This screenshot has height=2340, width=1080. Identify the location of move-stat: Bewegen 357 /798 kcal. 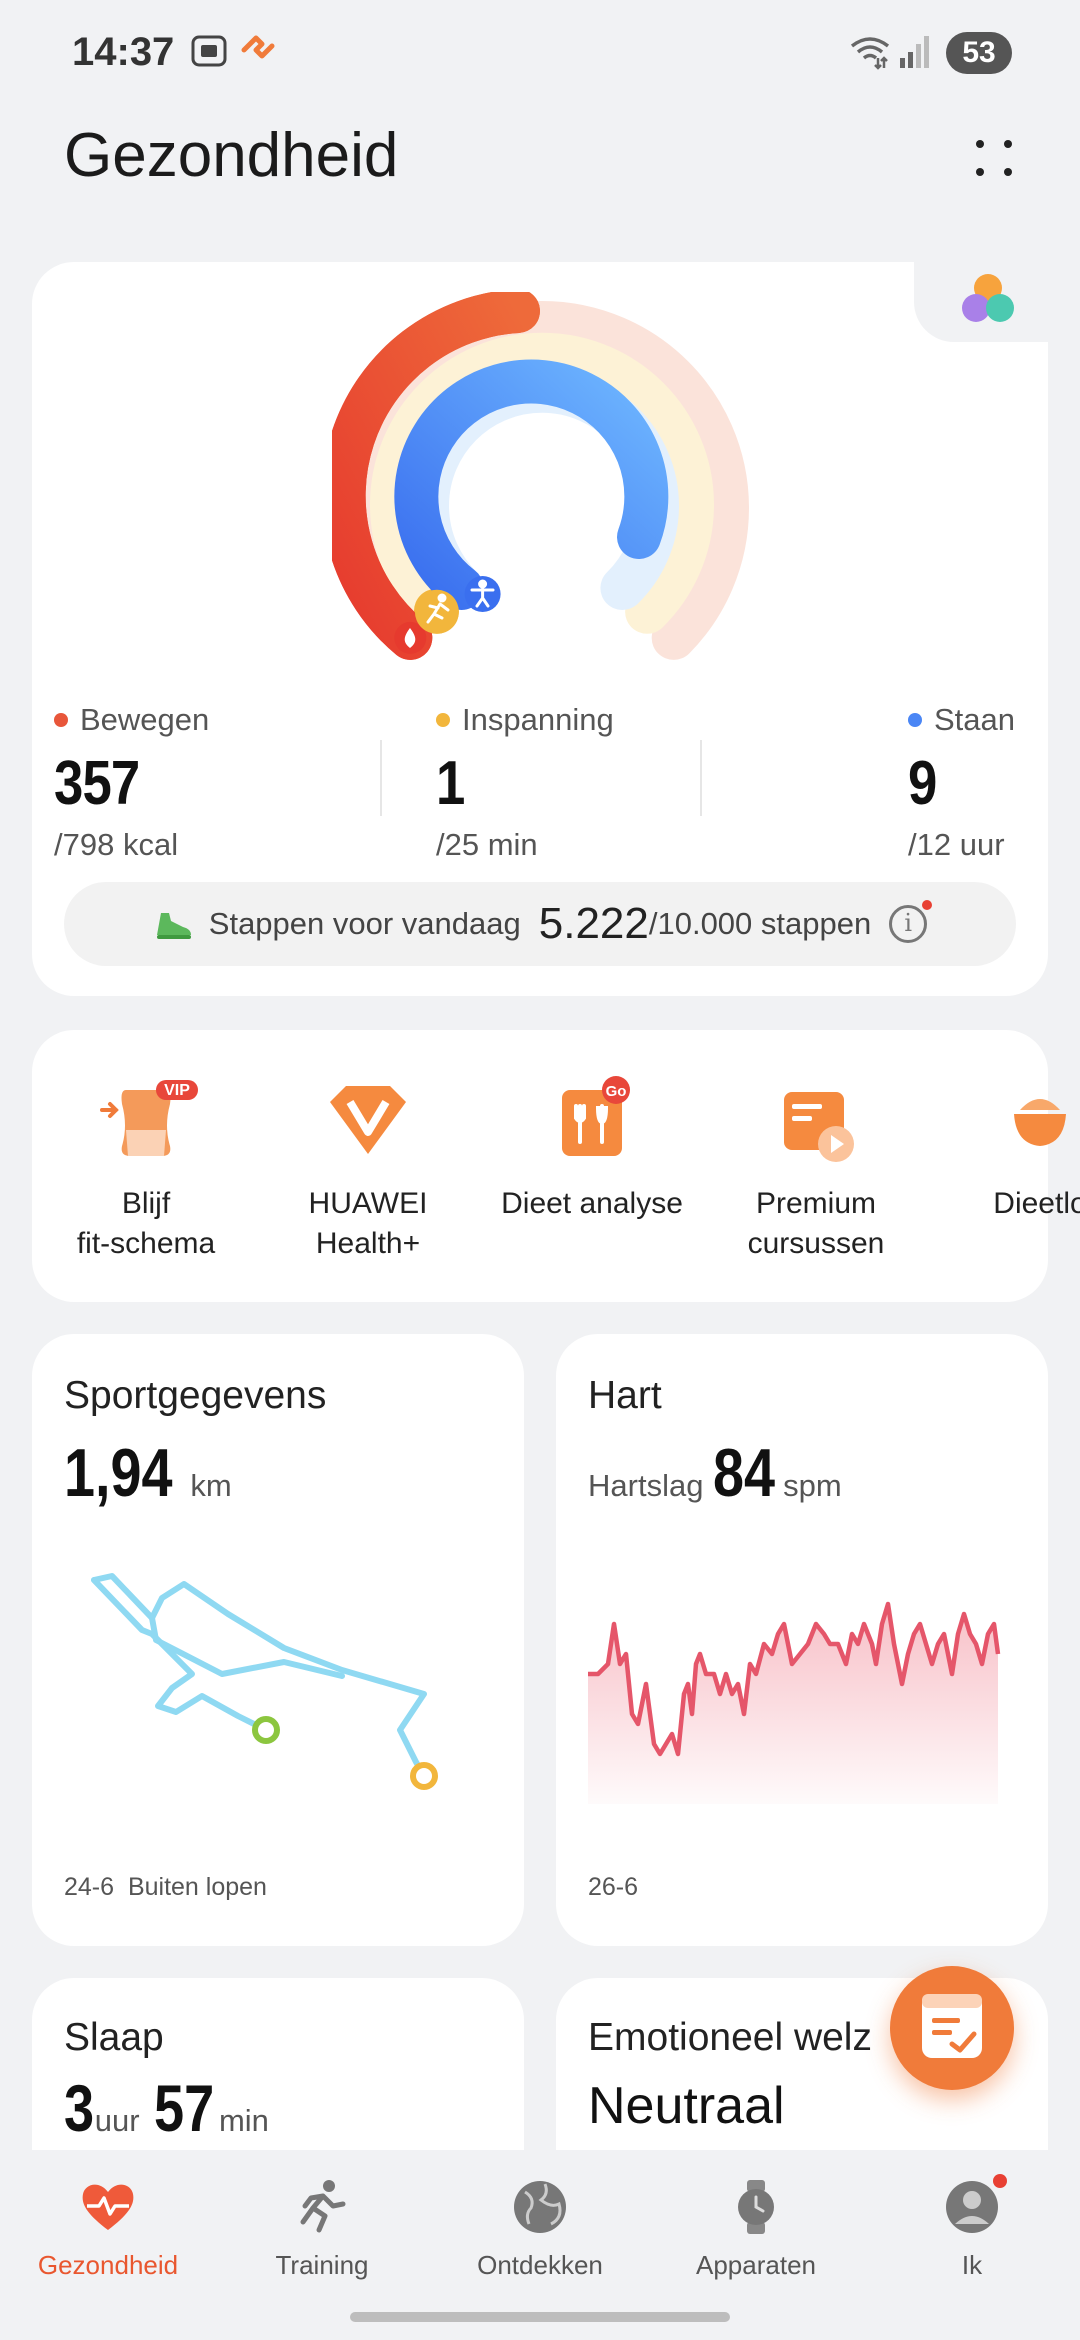
(131, 782).